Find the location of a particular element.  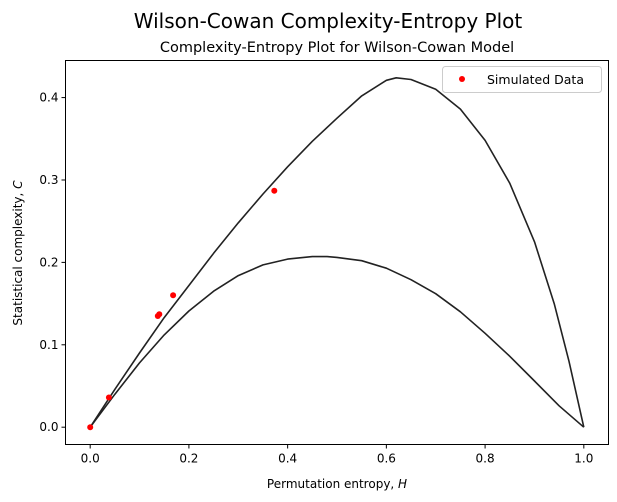

y-axis: 0.0 0.1 0.2 0.3 0.4 is located at coordinates (52, 262).